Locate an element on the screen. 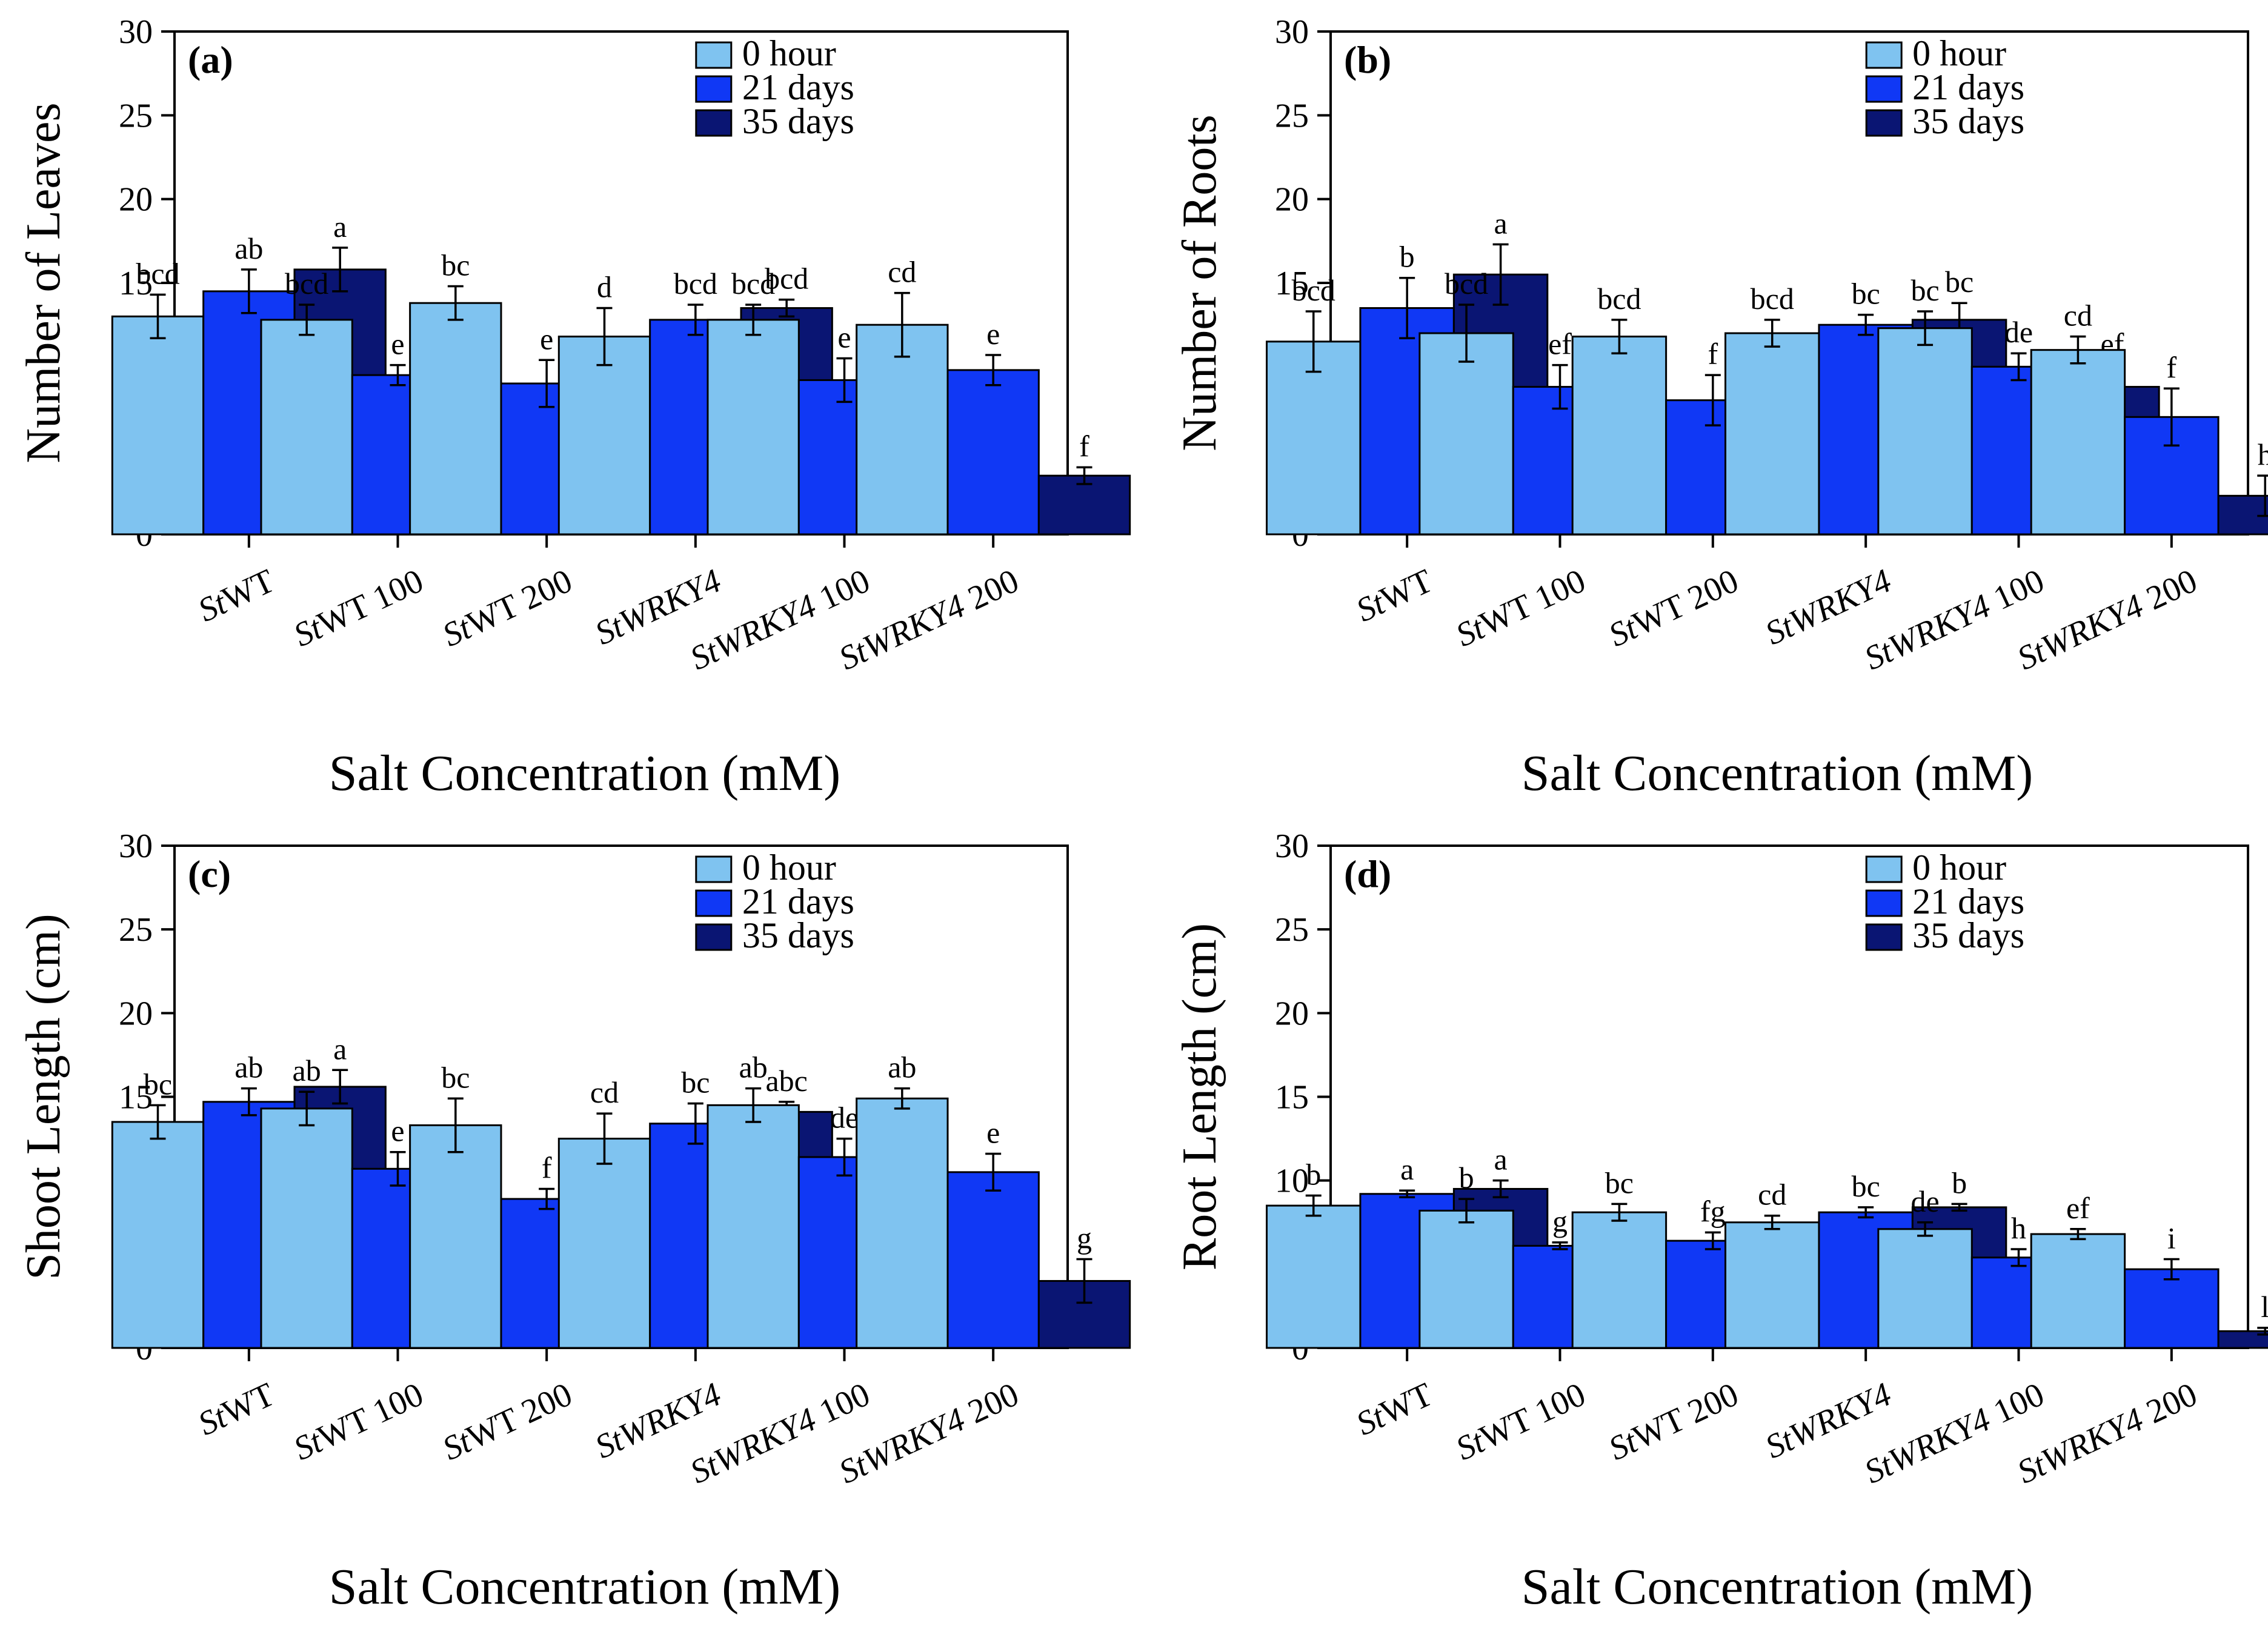 This screenshot has width=2268, height=1629. category-label-rest: WT 100 is located at coordinates (1533, 602).